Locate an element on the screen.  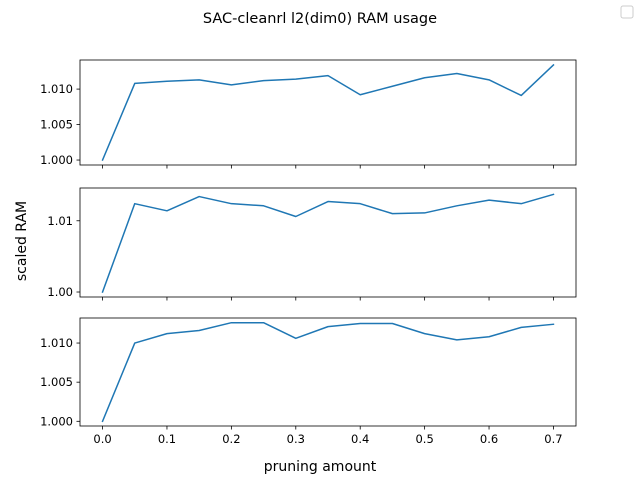
x-tick-label: 0.7 is located at coordinates (553, 439).